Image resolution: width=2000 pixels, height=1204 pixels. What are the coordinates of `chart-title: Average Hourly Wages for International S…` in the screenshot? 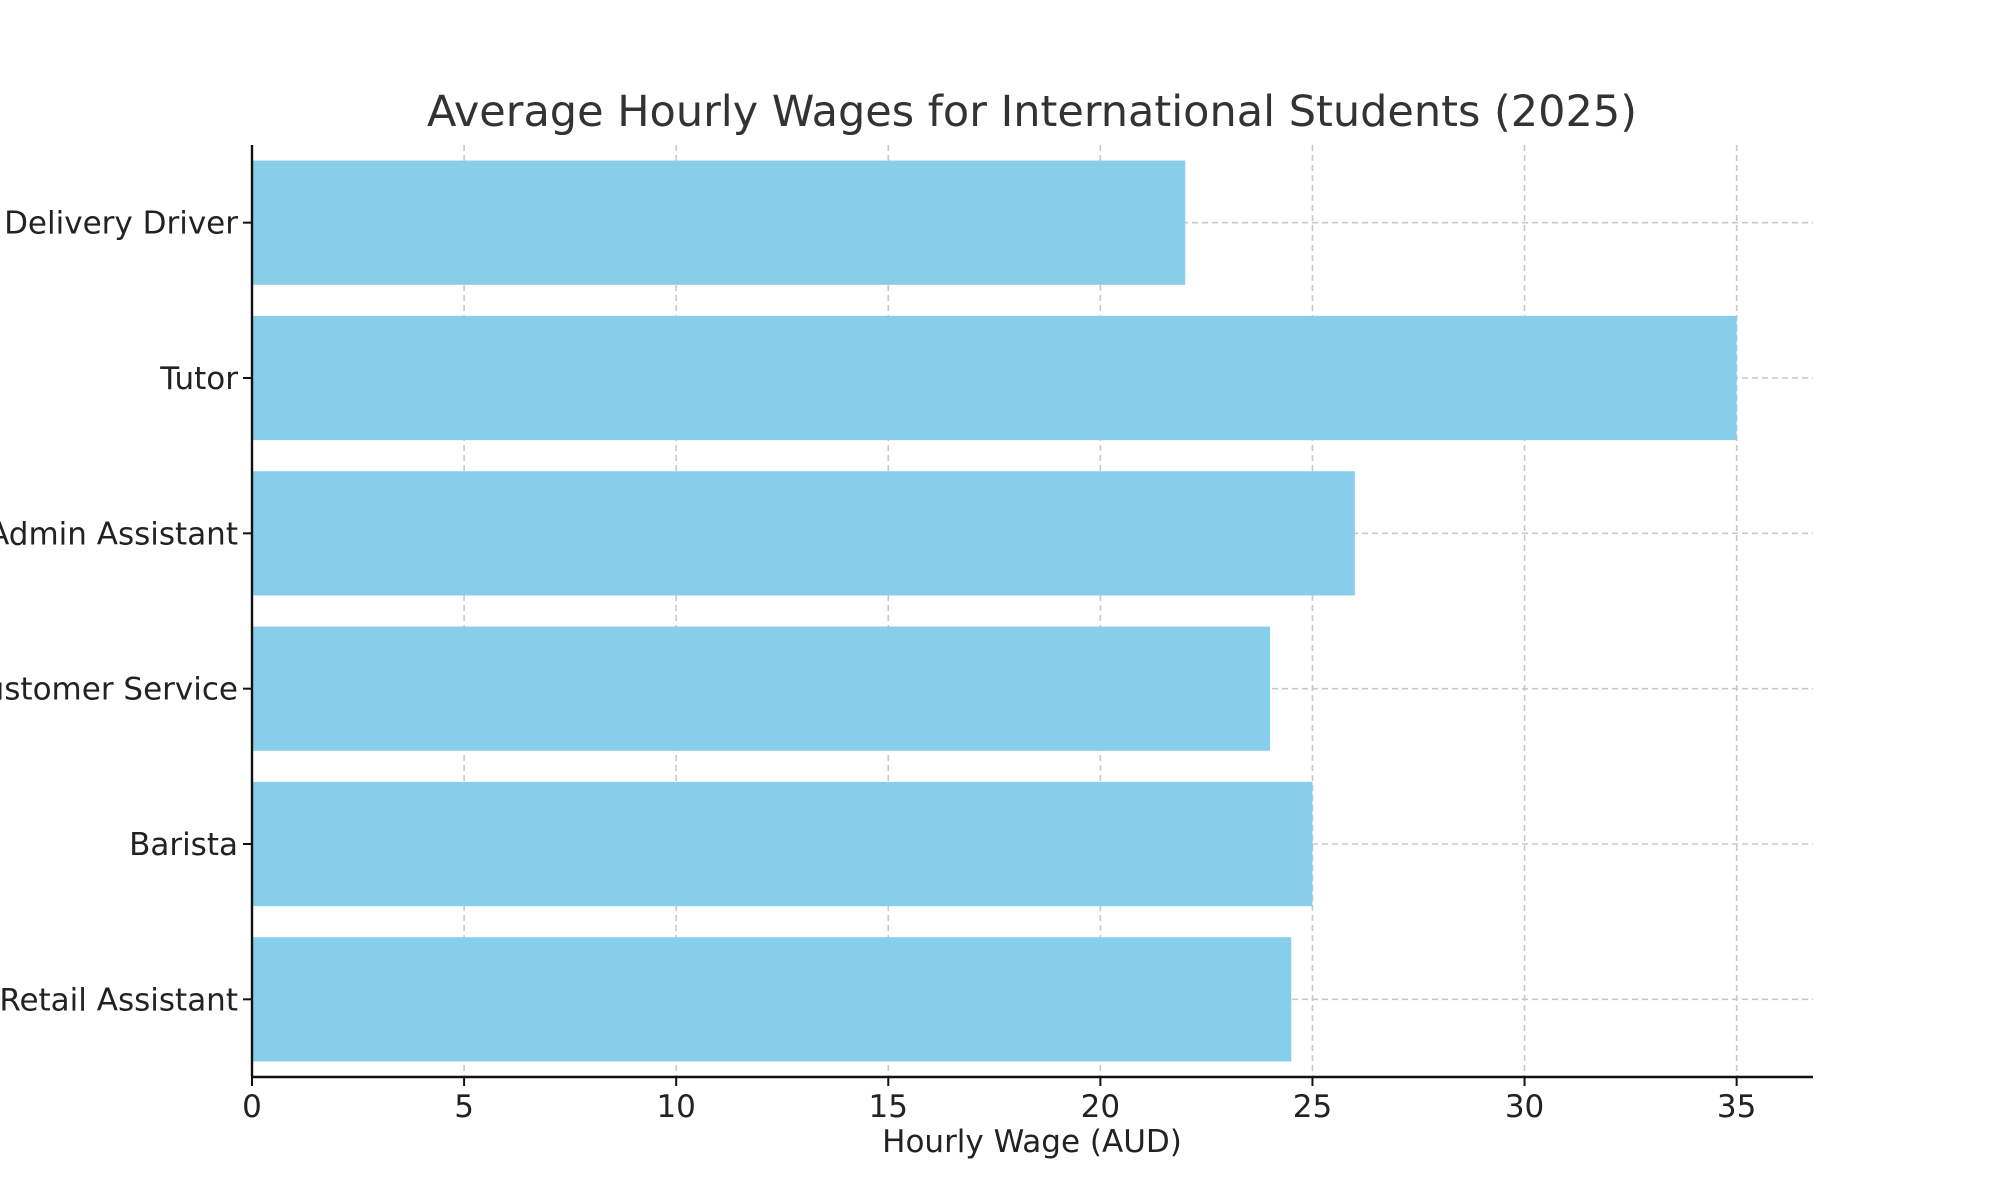 It's located at (1032, 112).